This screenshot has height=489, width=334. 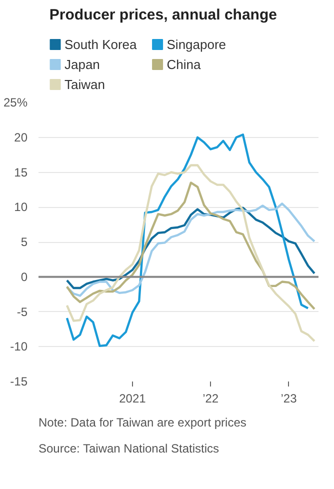 What do you see at coordinates (129, 449) in the screenshot?
I see `source-note: Source: Taiwan National Statistics` at bounding box center [129, 449].